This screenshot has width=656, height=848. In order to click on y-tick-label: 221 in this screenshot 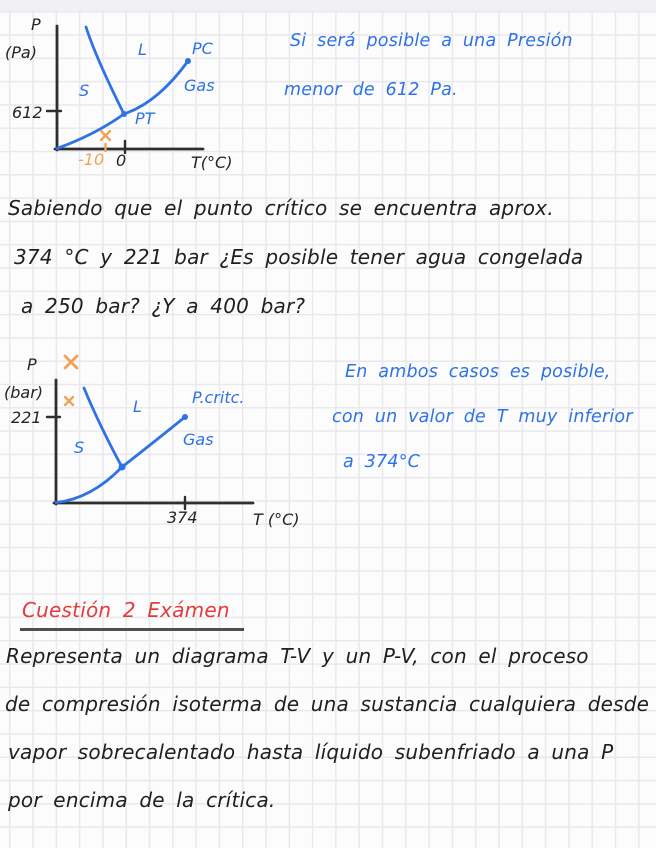, I will do `click(26, 417)`.